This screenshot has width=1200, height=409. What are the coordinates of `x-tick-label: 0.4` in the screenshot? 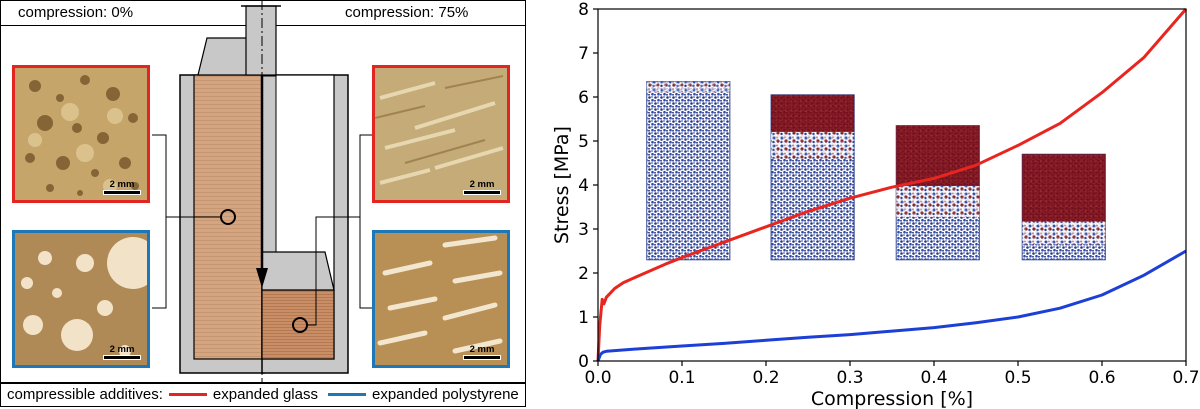 It's located at (933, 378).